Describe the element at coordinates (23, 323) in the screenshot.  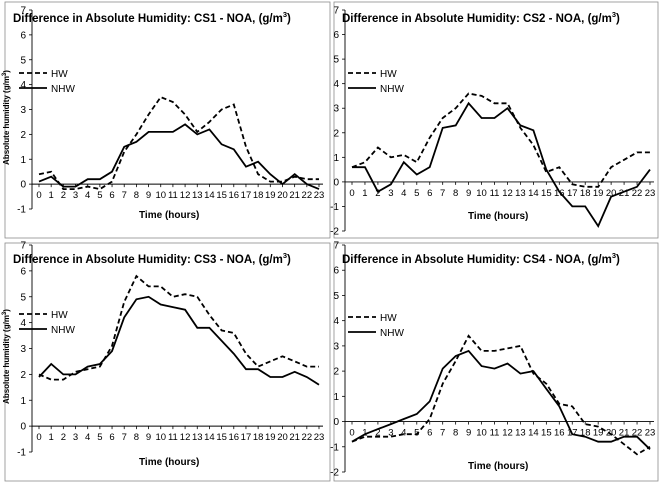
I see `y-tick-label: 4` at that location.